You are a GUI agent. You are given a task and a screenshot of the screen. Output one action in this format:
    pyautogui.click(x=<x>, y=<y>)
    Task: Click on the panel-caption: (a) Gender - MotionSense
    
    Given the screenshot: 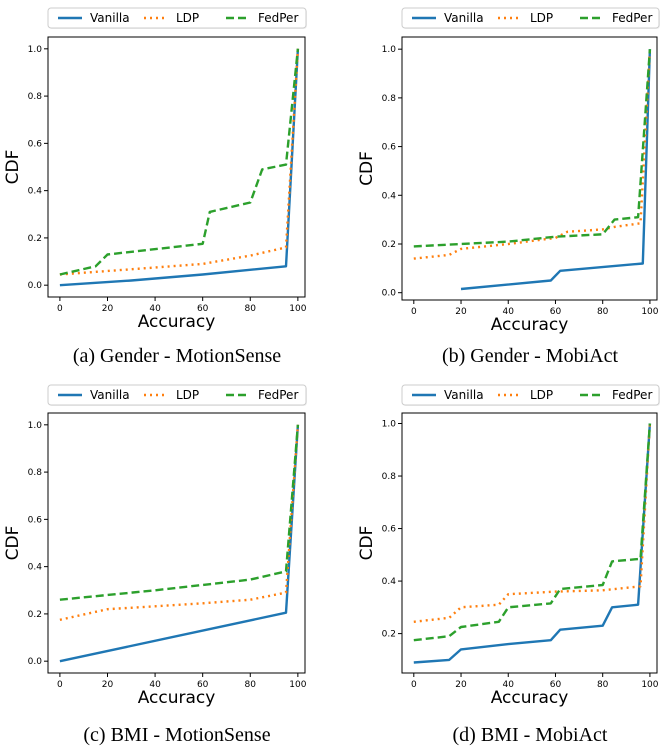 What is the action you would take?
    pyautogui.click(x=177, y=356)
    